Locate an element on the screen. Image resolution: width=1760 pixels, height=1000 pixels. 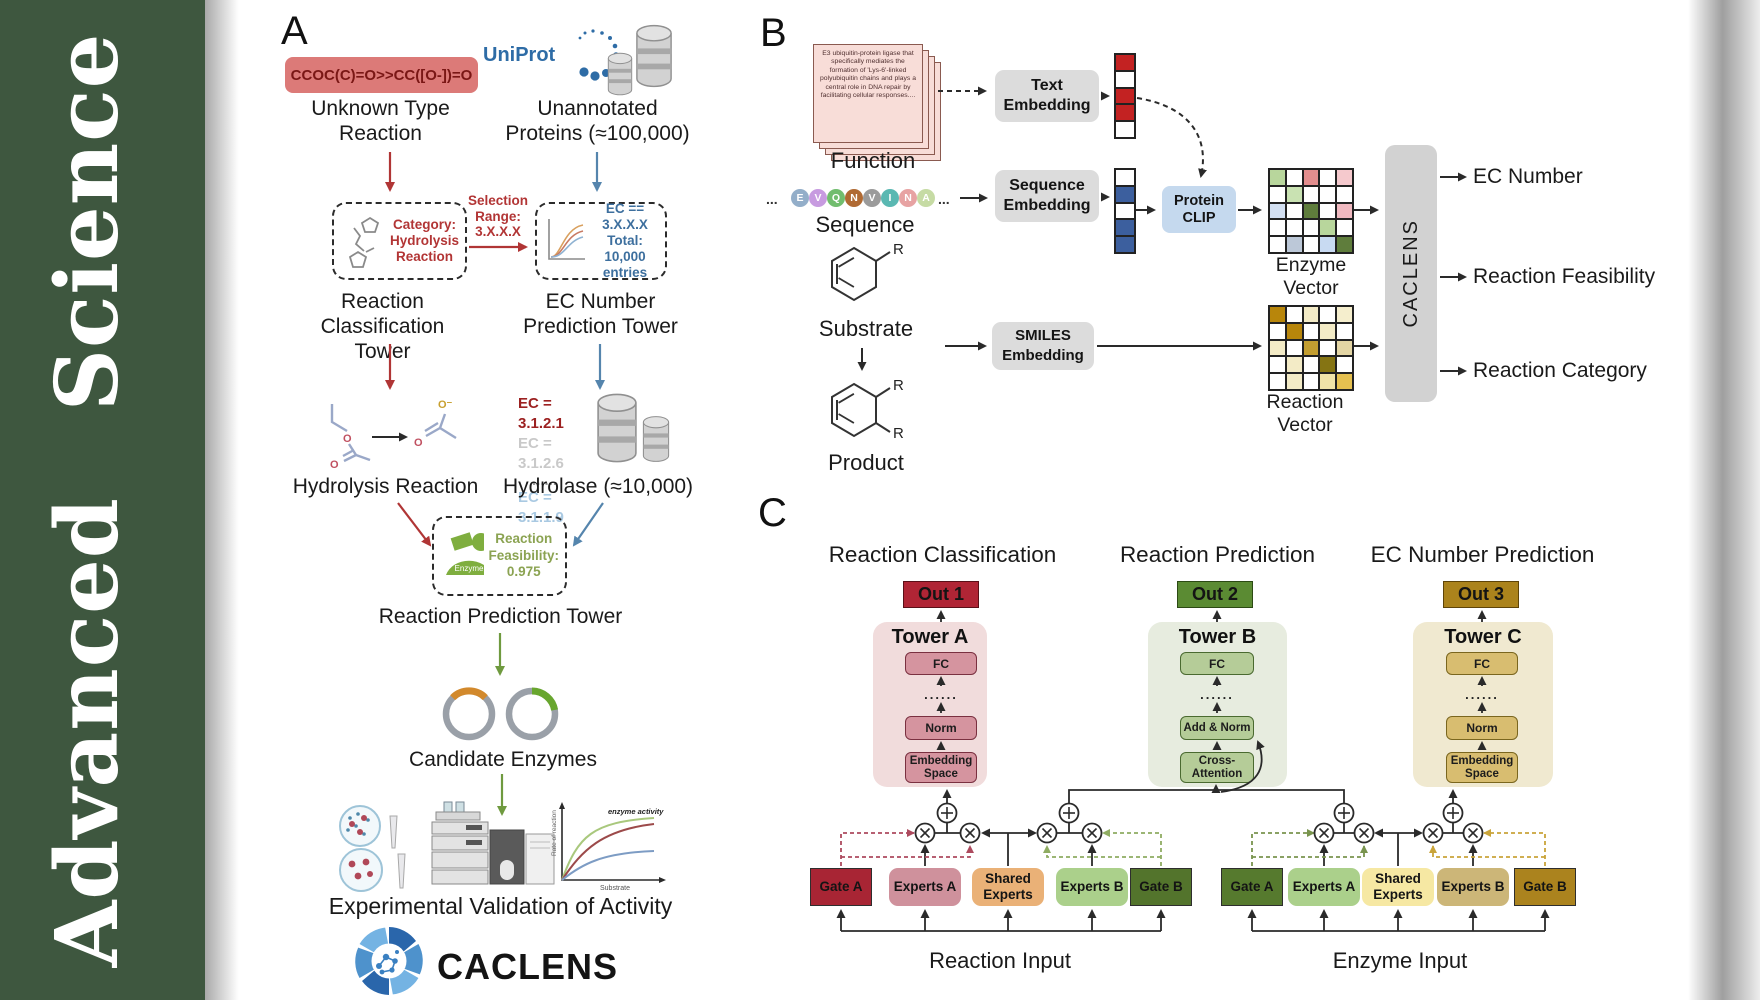
caclens-wordmark: CACLENS is located at coordinates (528, 966).